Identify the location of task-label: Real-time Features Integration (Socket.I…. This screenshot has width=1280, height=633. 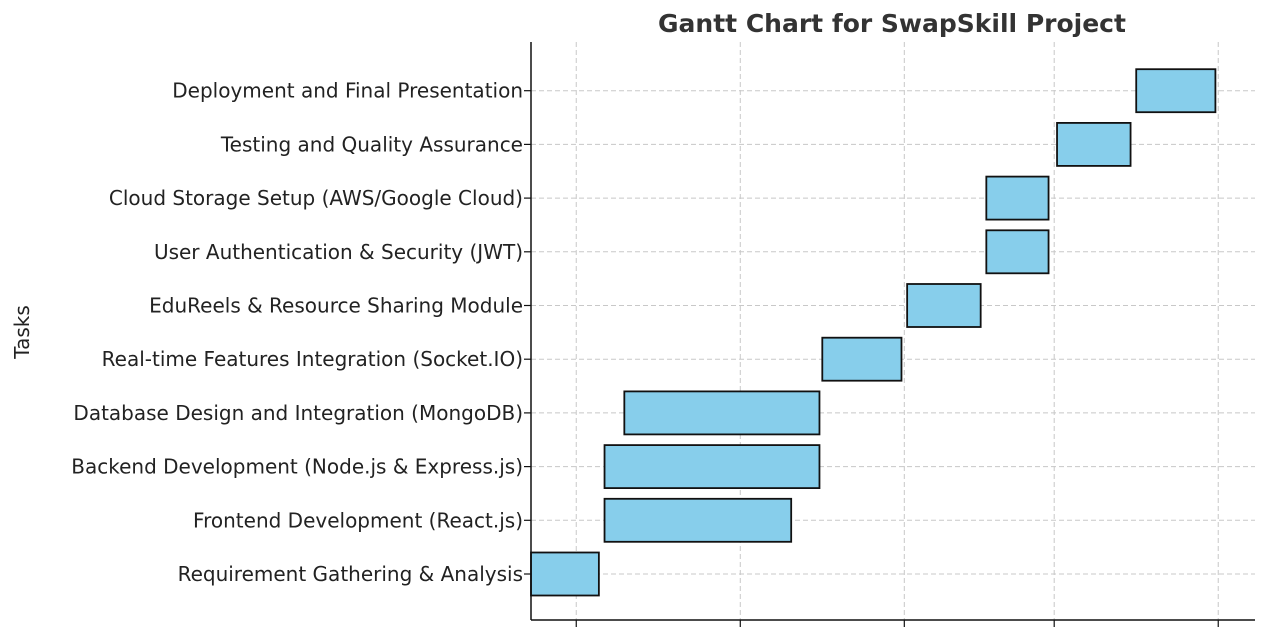
(312, 359).